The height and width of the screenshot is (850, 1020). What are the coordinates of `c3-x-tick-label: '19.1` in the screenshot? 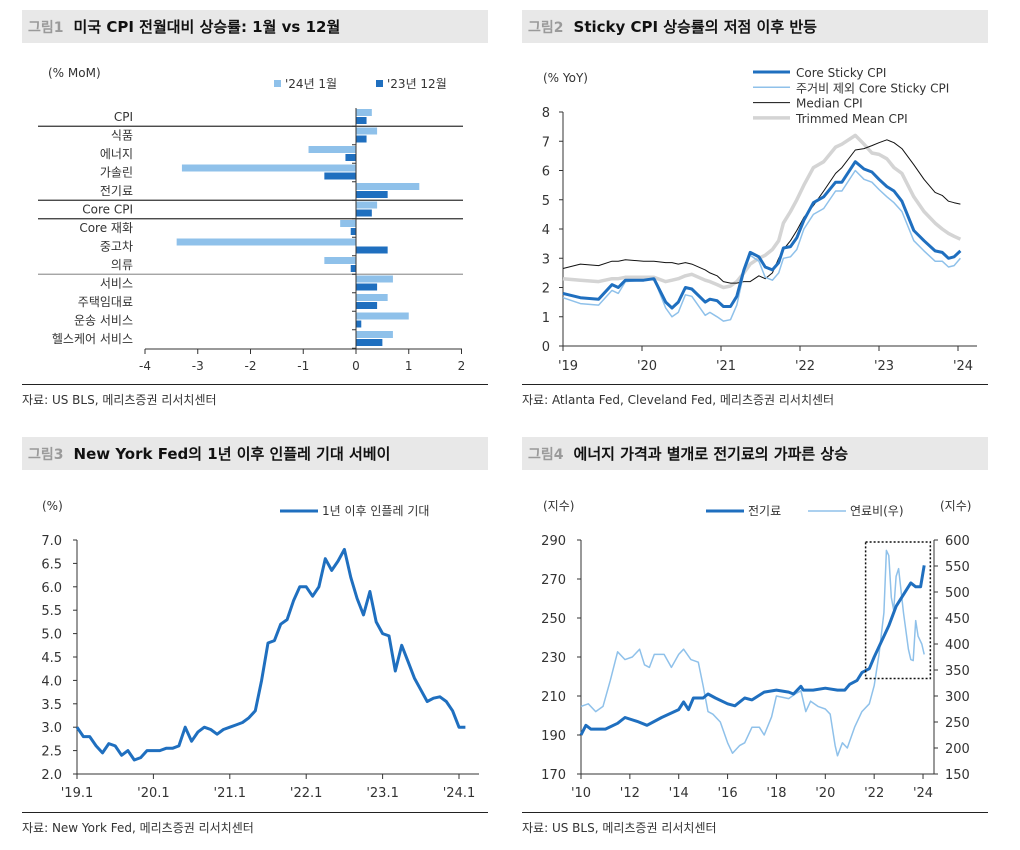 It's located at (77, 793).